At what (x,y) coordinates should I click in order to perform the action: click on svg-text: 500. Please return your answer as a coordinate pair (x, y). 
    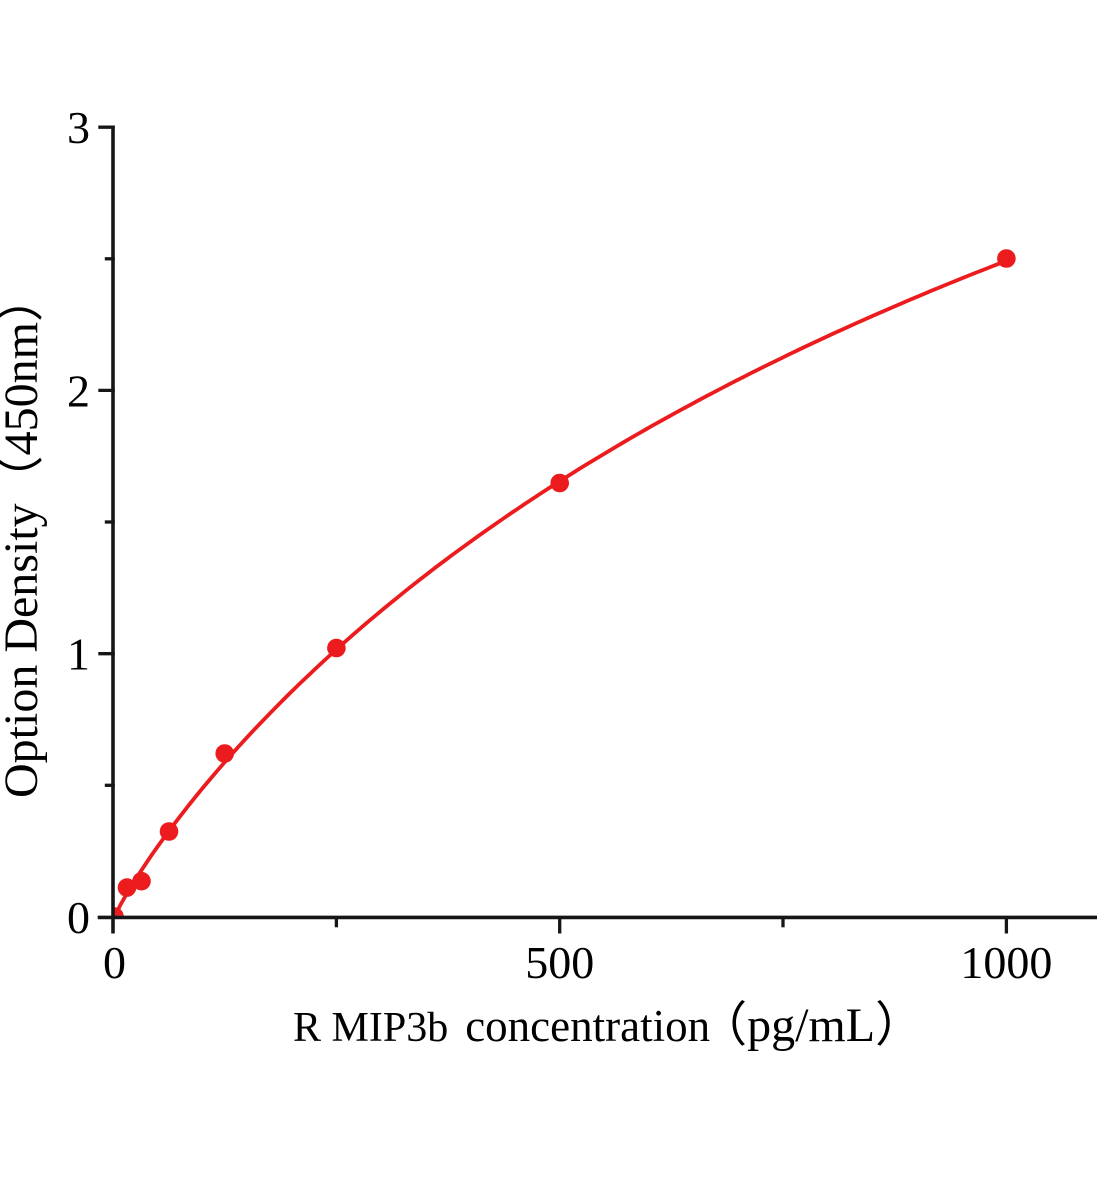
    Looking at the image, I should click on (559, 962).